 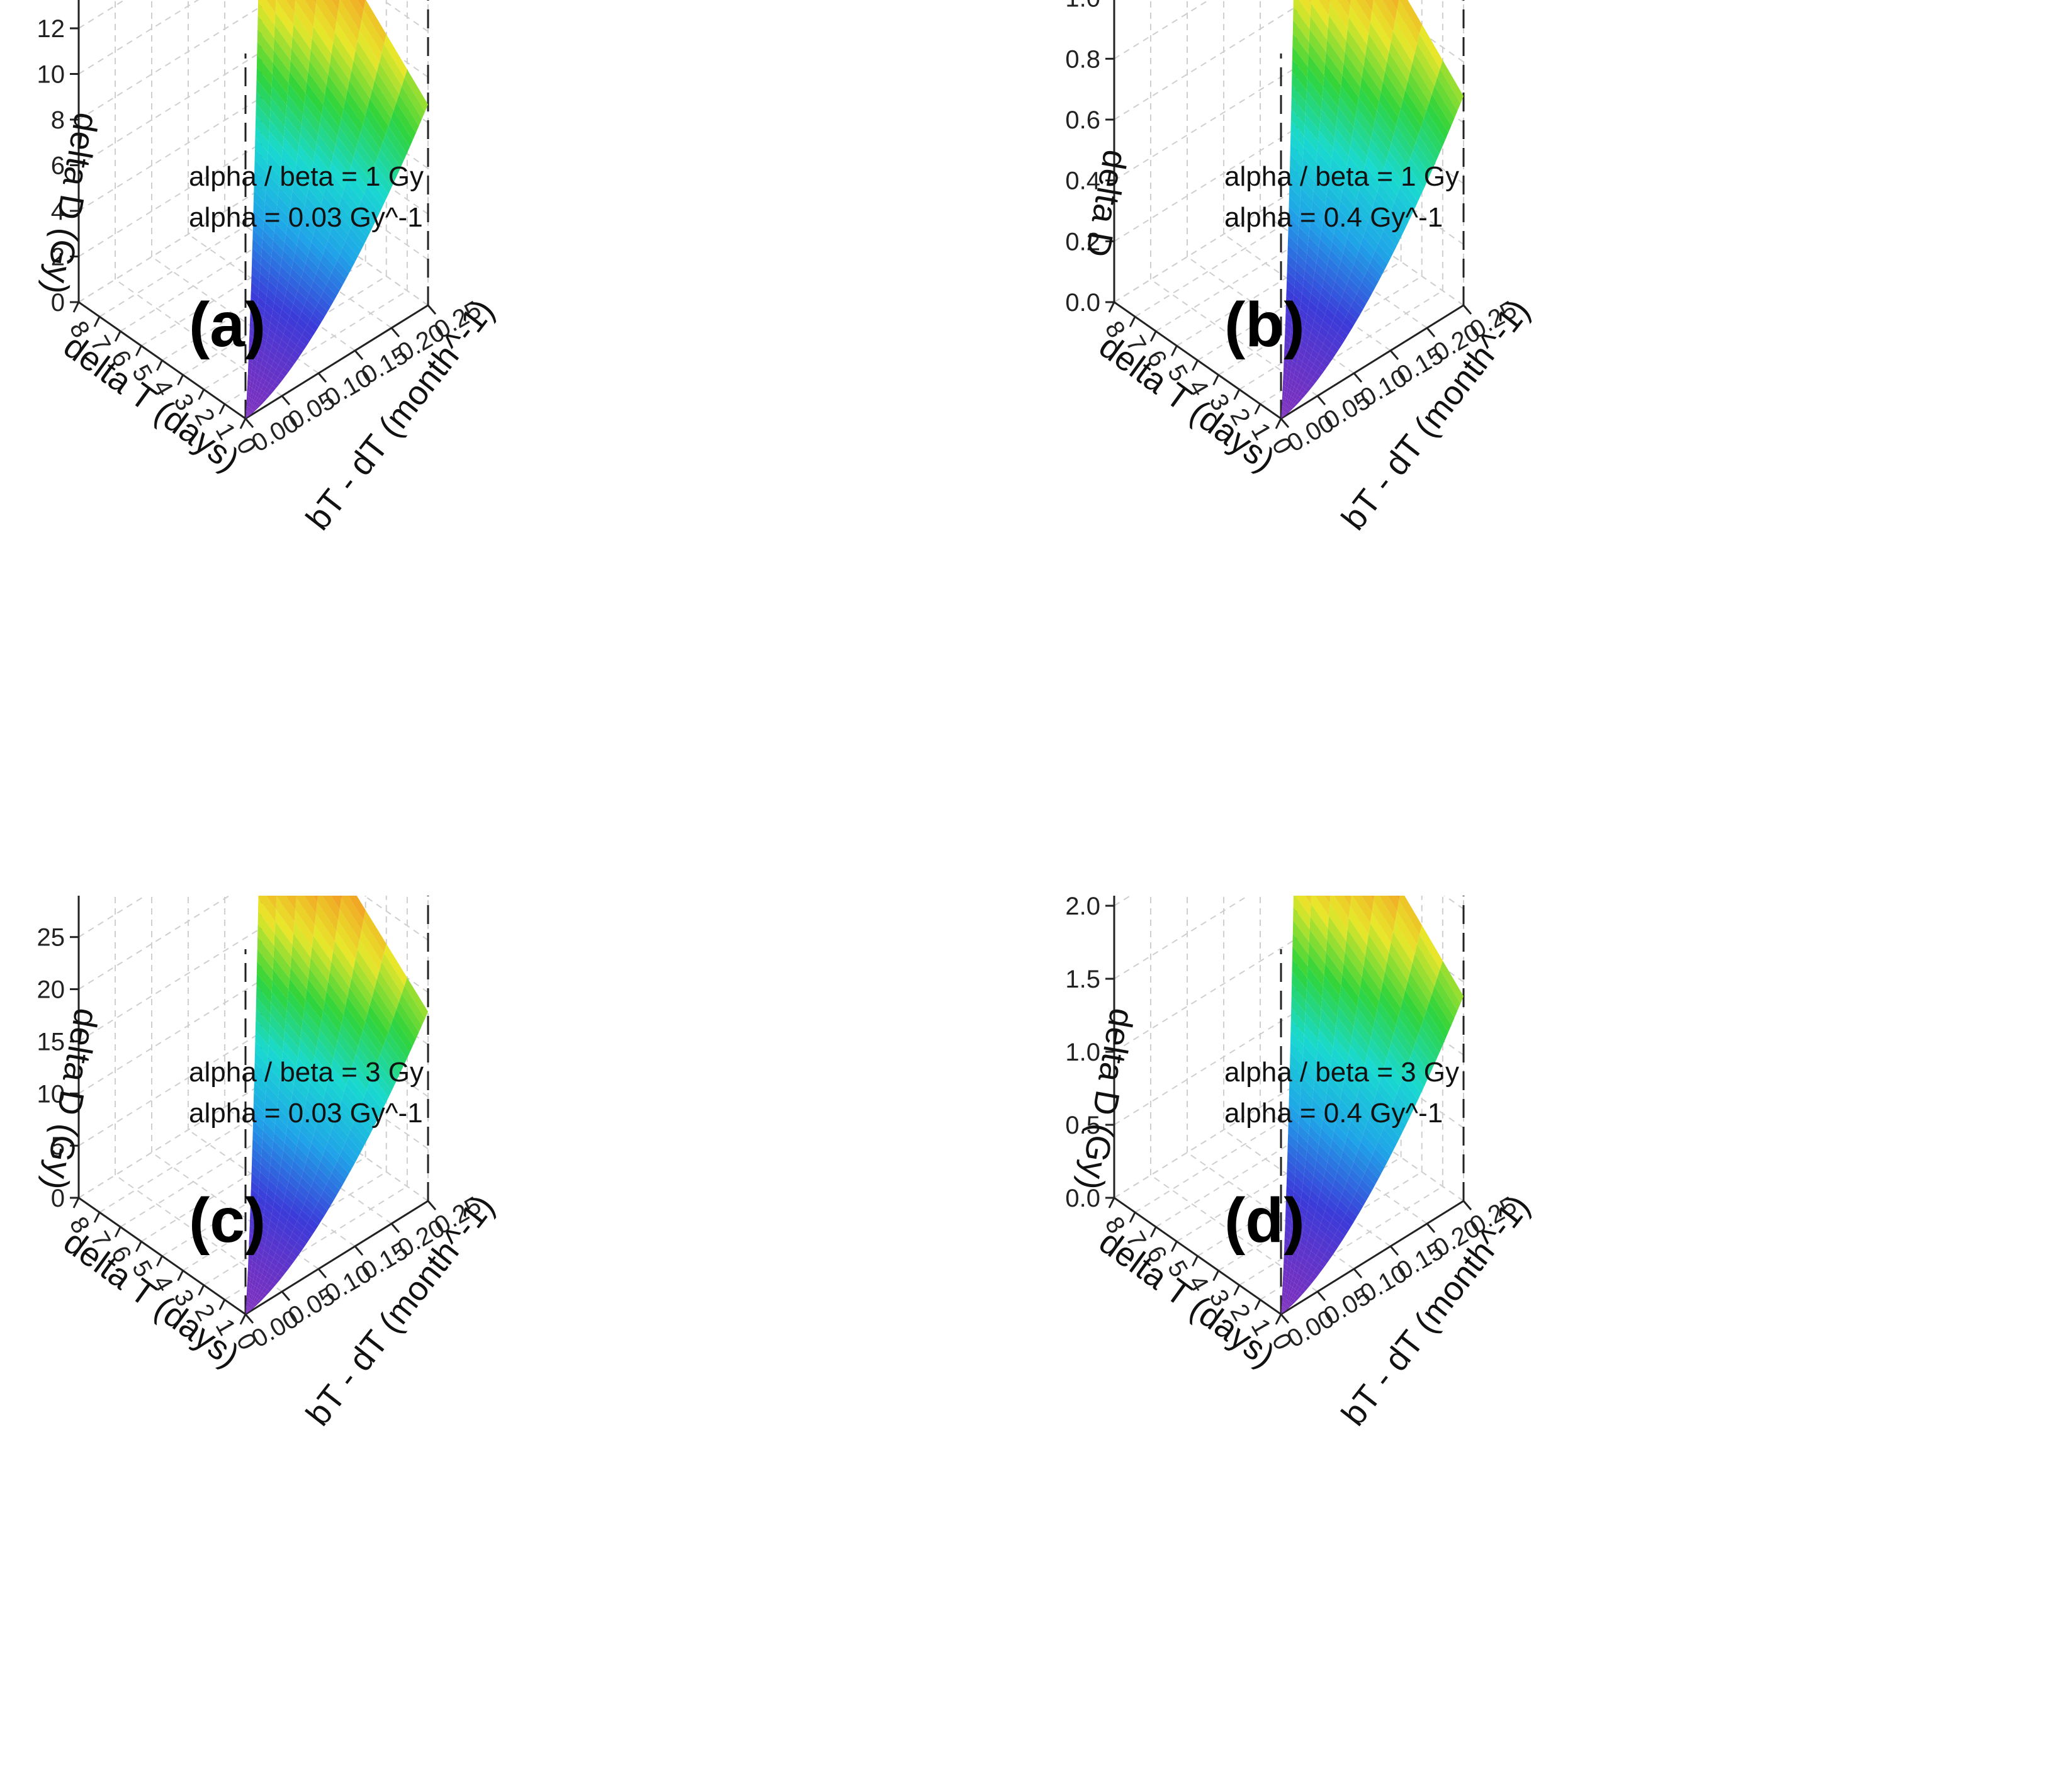 What do you see at coordinates (1082, 6) in the screenshot?
I see `z-tick-label: 1.0` at bounding box center [1082, 6].